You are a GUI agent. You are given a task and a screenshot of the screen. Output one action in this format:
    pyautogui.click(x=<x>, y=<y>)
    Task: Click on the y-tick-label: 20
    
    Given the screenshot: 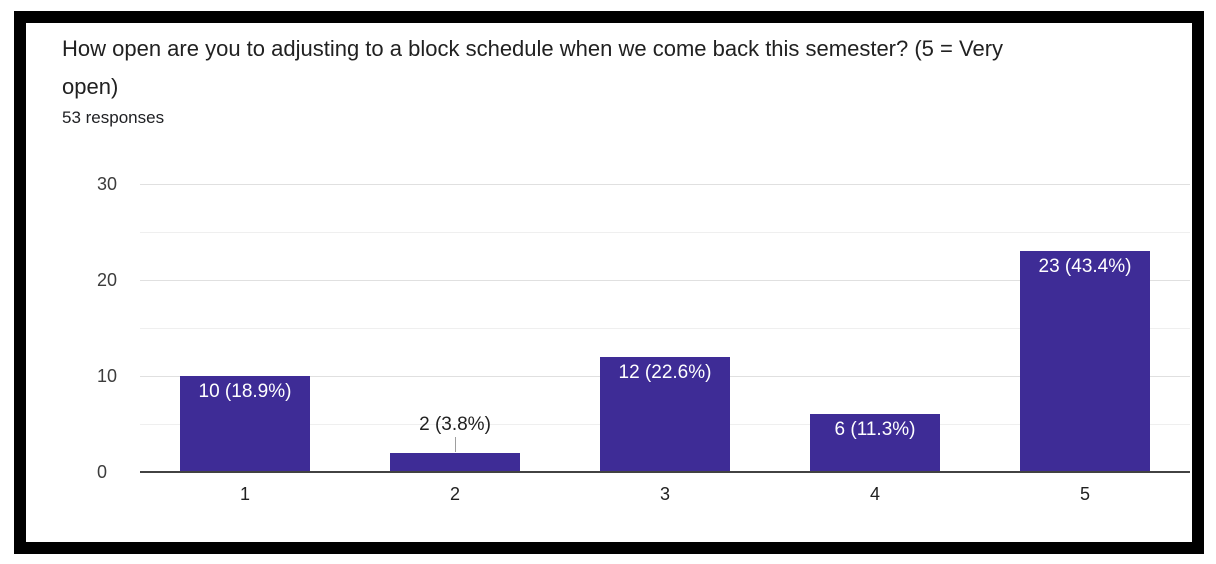 What is the action you would take?
    pyautogui.click(x=107, y=280)
    